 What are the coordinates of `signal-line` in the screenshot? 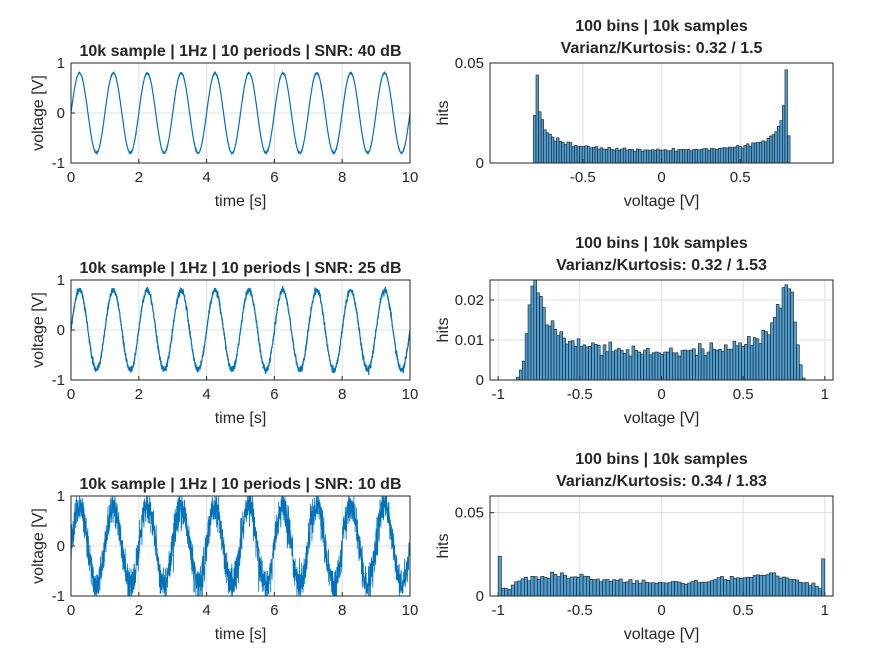 It's located at (240, 330).